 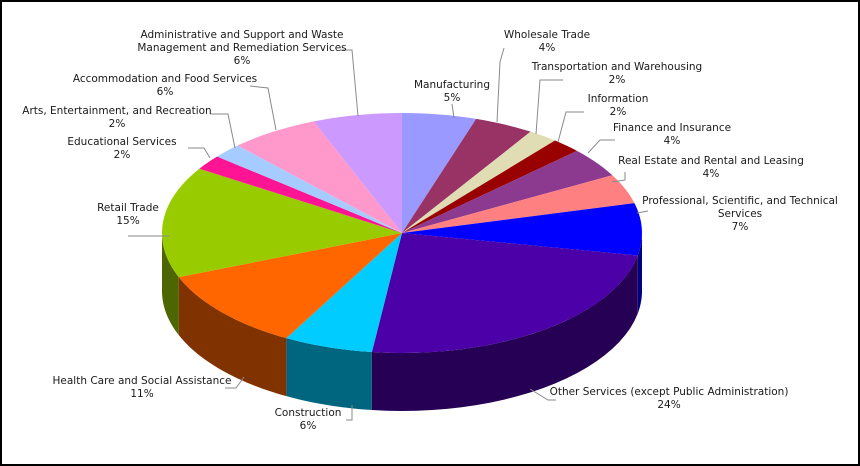 I want to click on slice-value-arts-entertainment-and-recreation: 2%, so click(x=117, y=124).